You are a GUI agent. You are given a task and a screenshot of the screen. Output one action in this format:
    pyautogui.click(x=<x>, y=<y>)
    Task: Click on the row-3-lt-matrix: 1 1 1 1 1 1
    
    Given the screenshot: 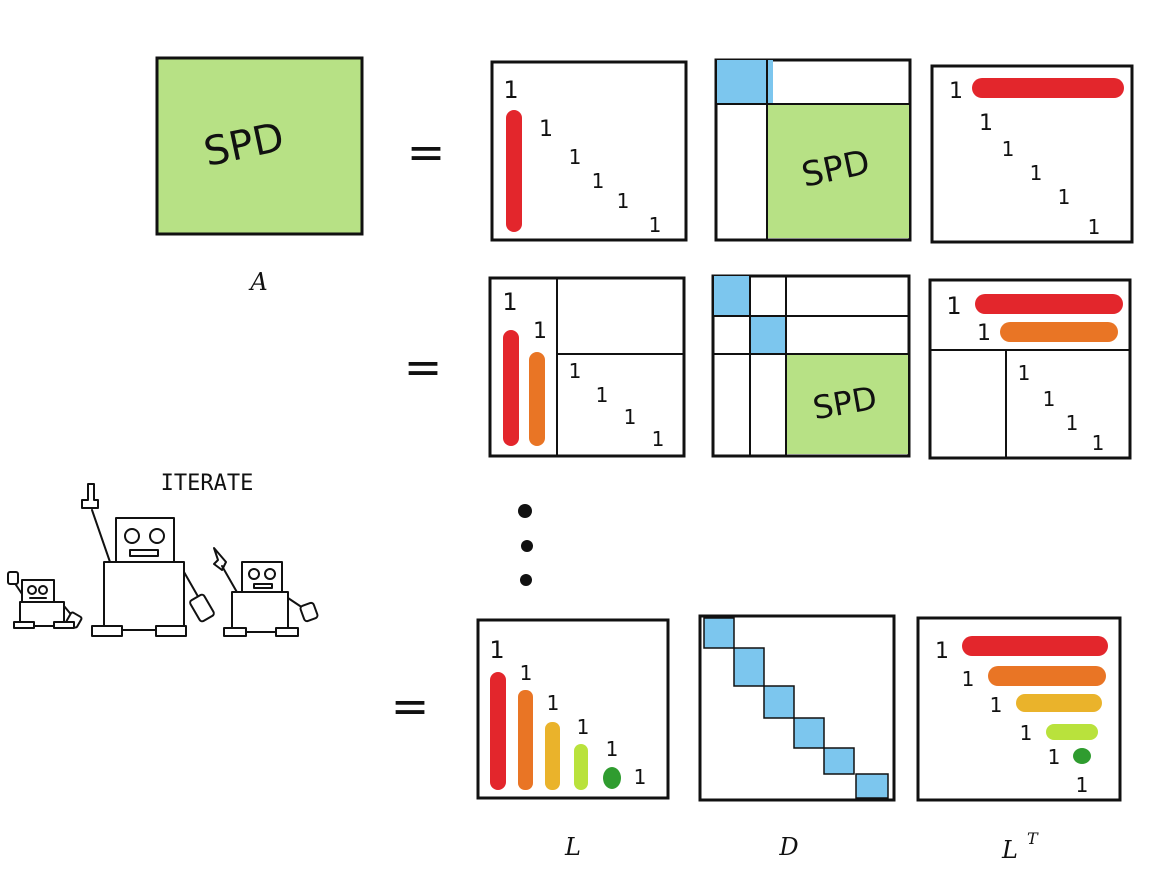 What is the action you would take?
    pyautogui.click(x=1019, y=709)
    